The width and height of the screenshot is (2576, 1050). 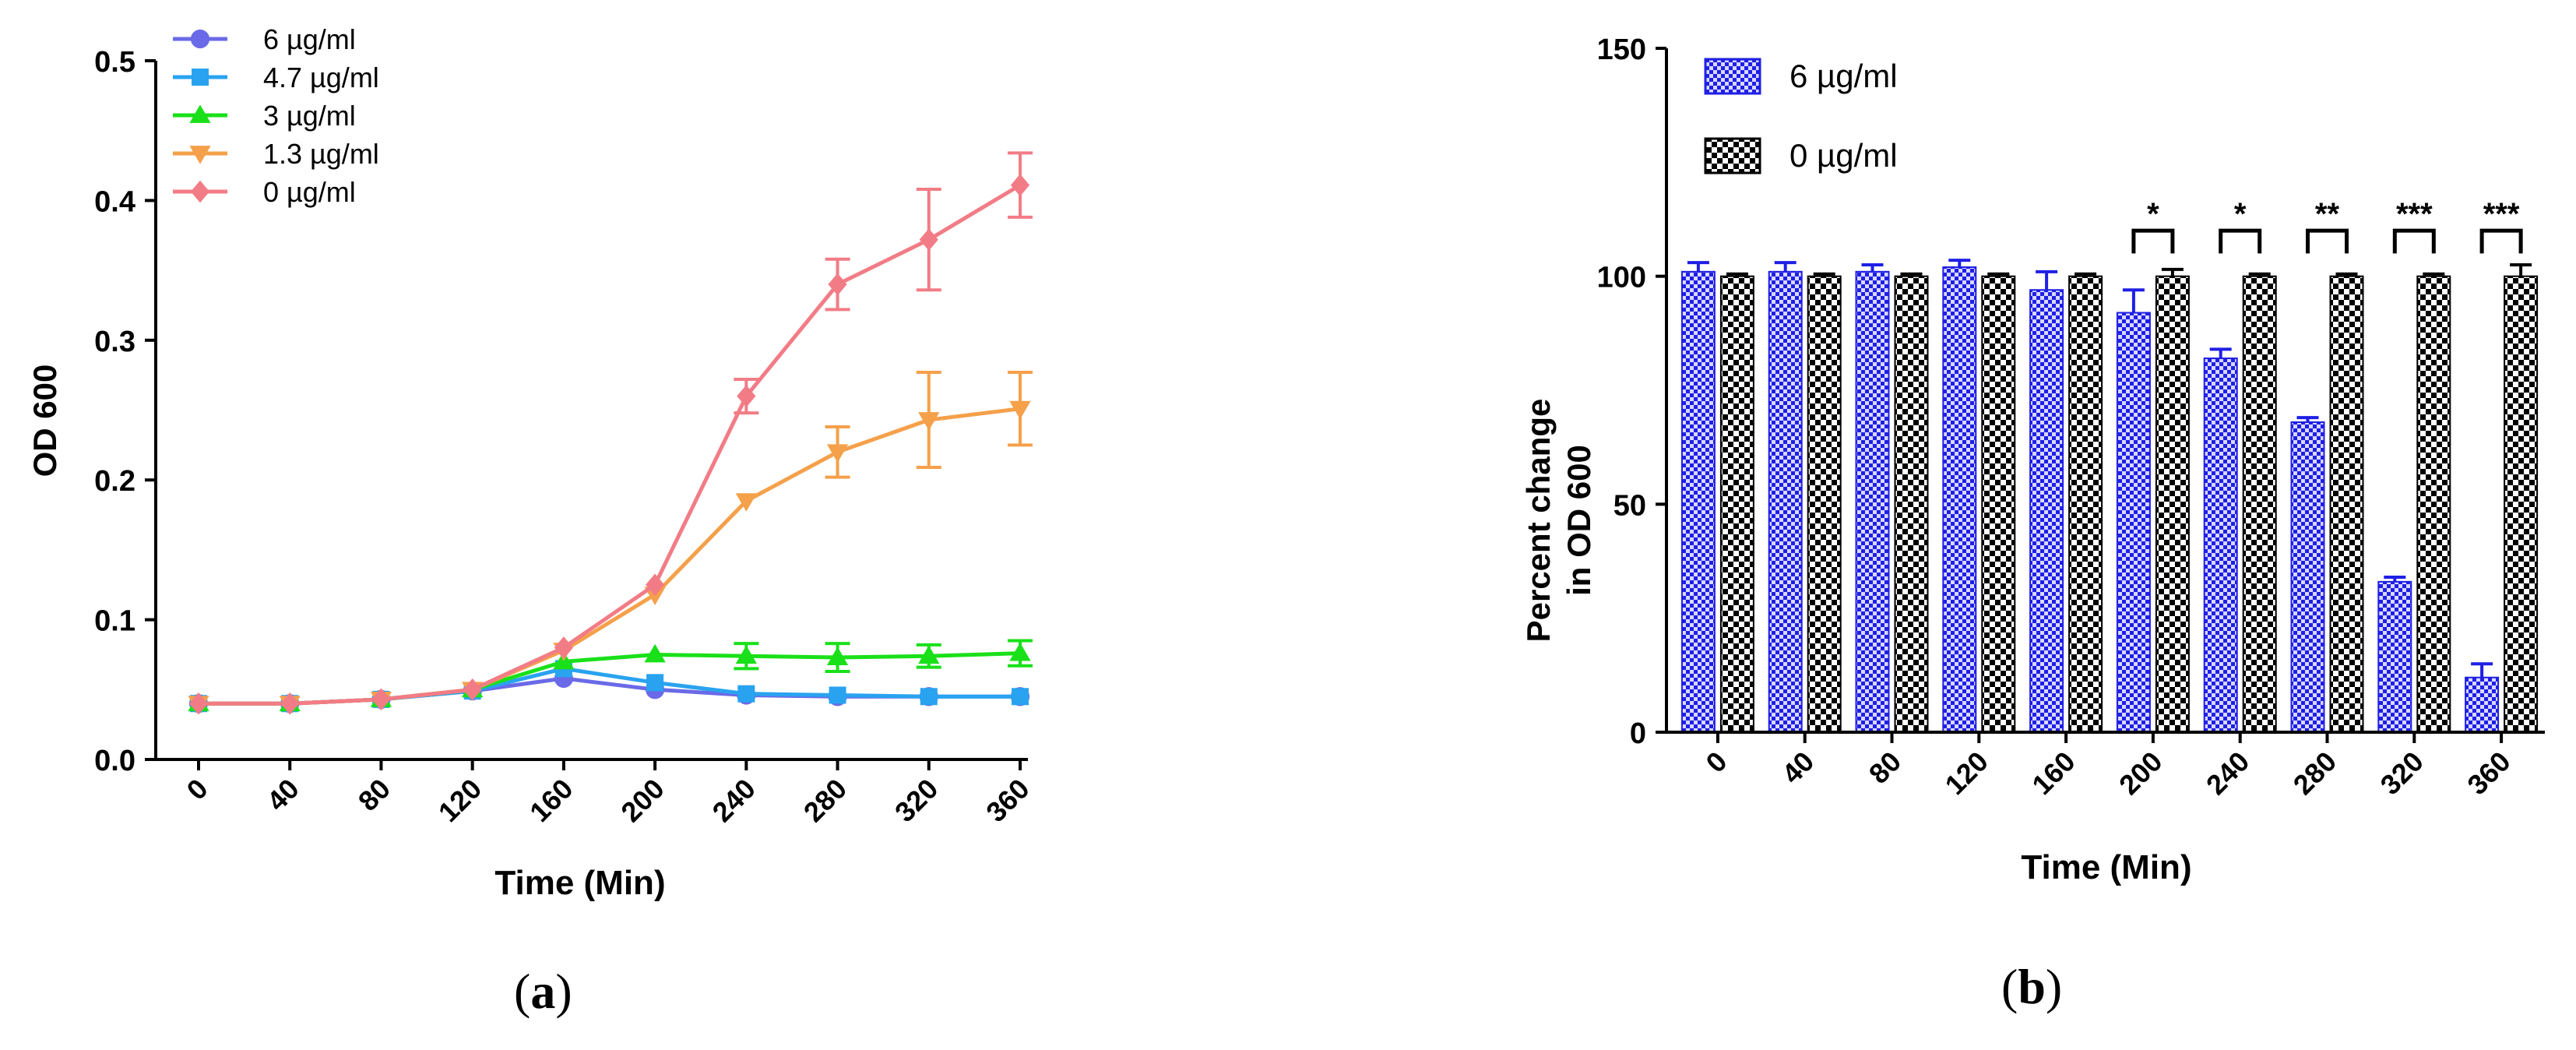 I want to click on chart-a-x-tick-label: 320, so click(x=916, y=800).